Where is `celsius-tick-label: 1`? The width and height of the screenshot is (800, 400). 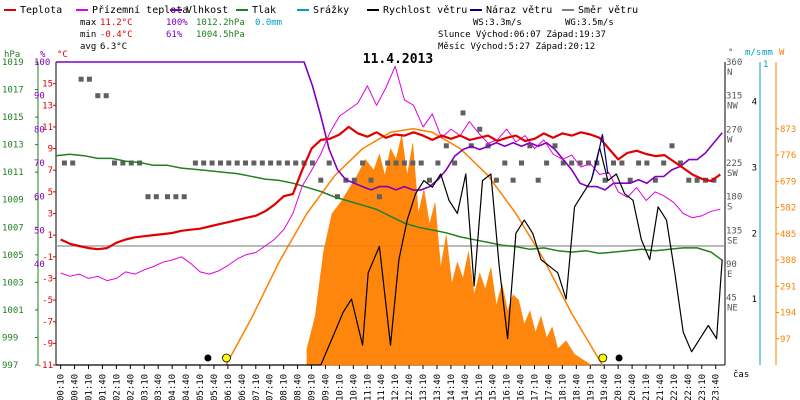
celsius-tick-label: 1 is located at coordinates (50, 236).